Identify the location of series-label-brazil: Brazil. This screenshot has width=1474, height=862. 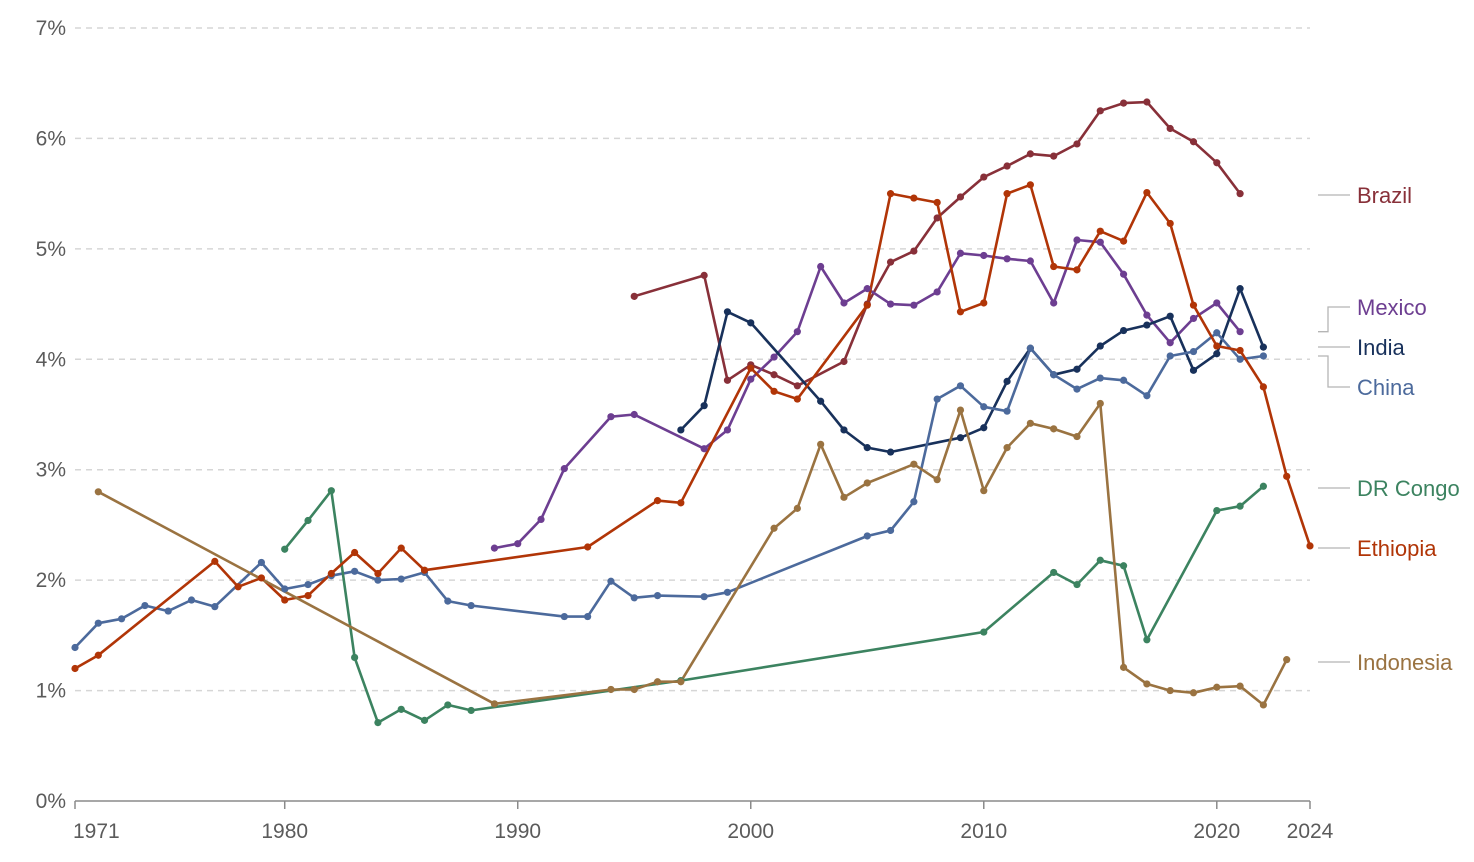
(1384, 195).